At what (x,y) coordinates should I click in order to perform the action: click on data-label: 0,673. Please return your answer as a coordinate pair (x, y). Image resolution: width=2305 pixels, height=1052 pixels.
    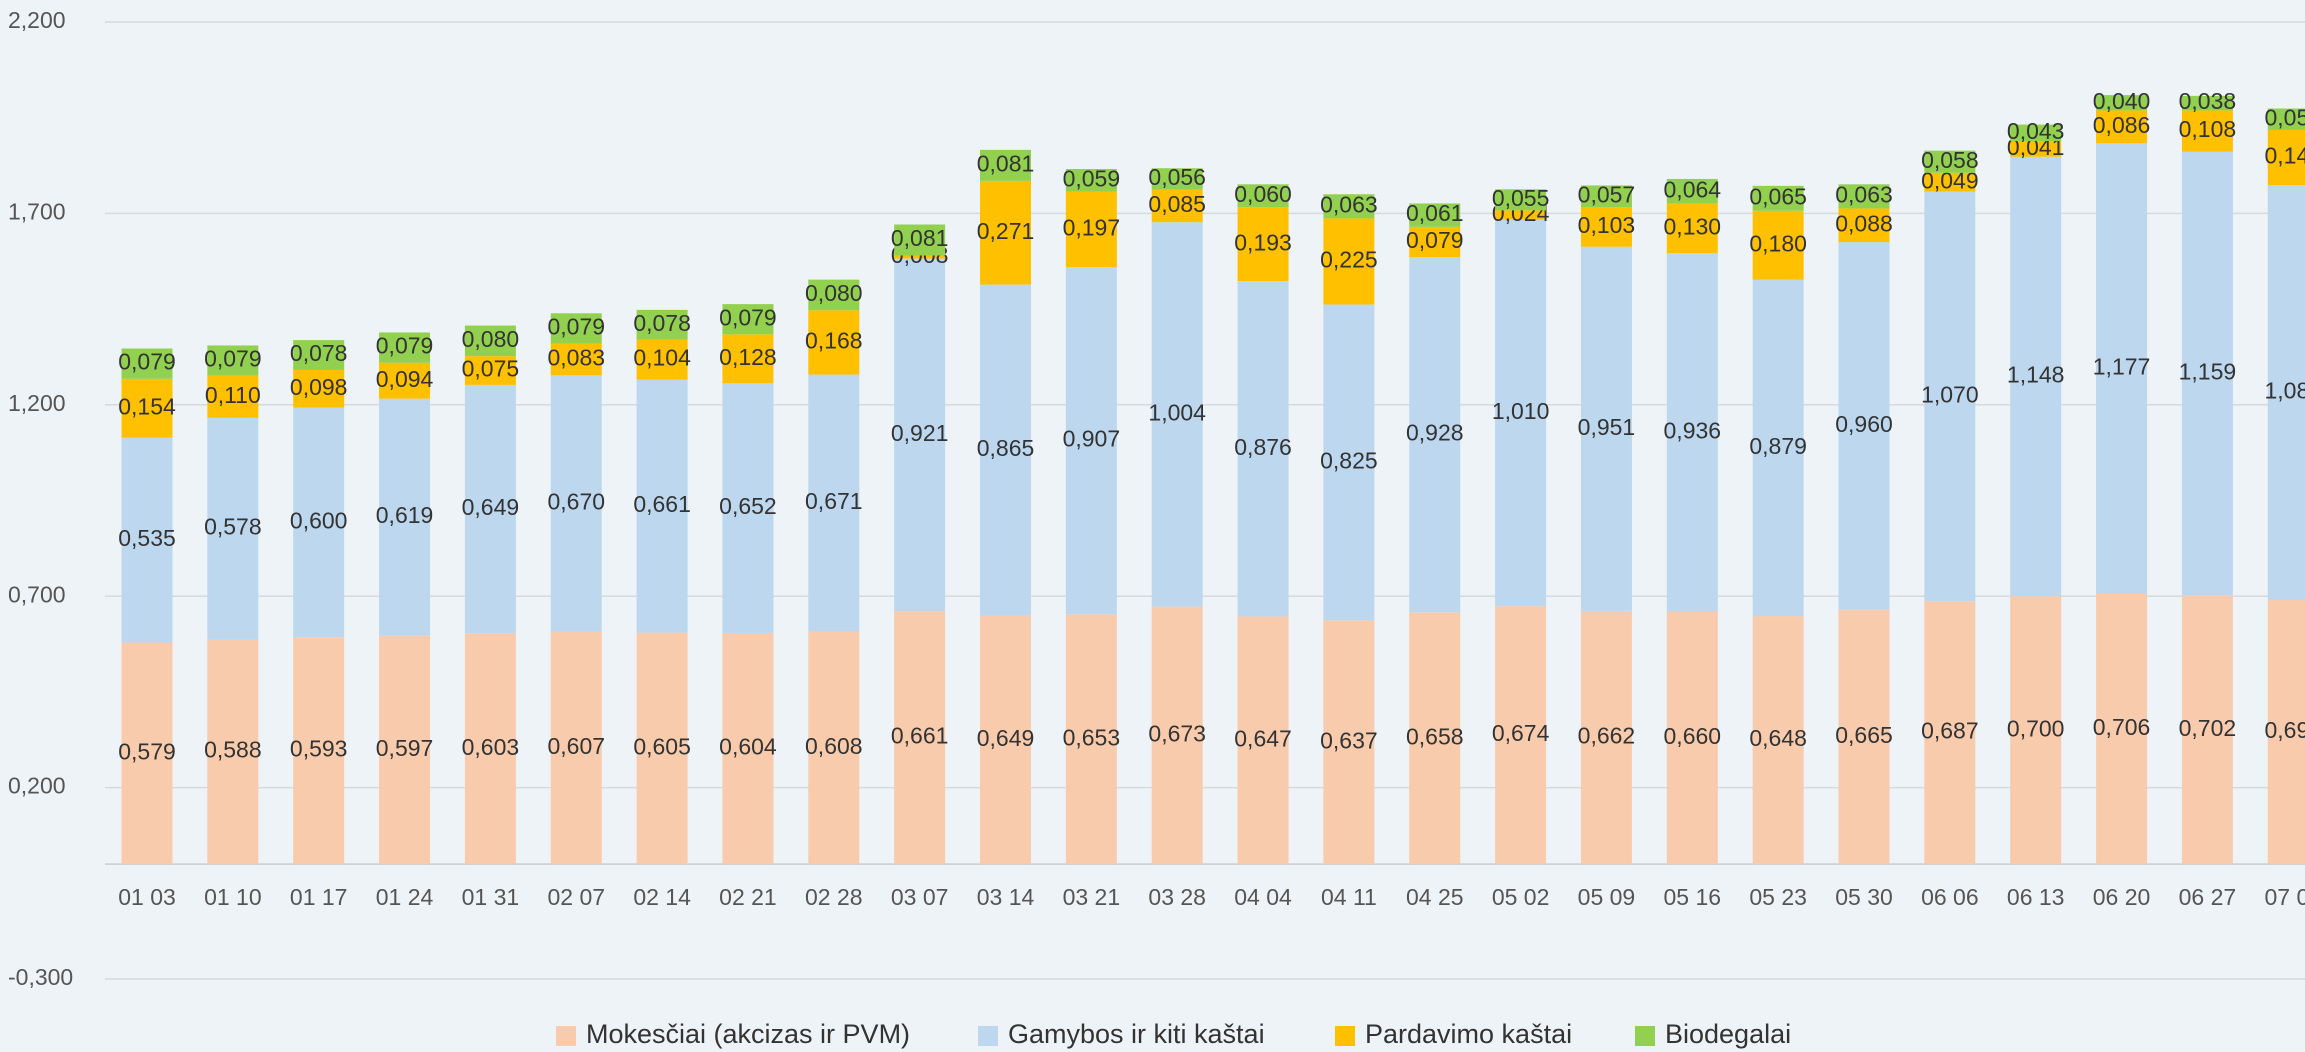
    Looking at the image, I should click on (1177, 733).